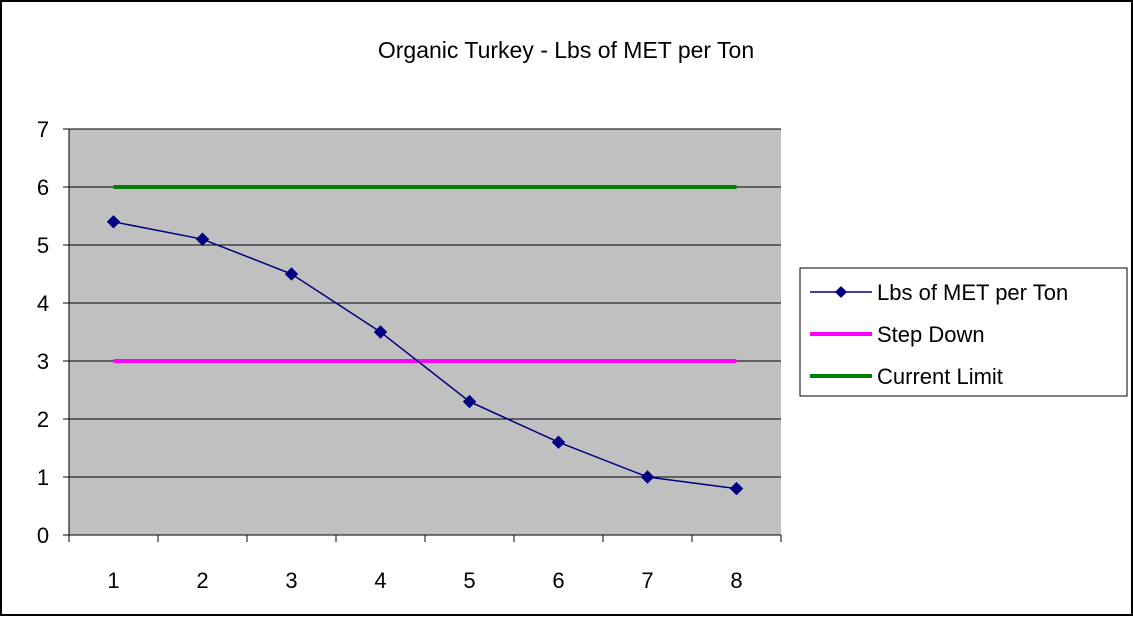  What do you see at coordinates (291, 580) in the screenshot?
I see `x-tick-label: 3` at bounding box center [291, 580].